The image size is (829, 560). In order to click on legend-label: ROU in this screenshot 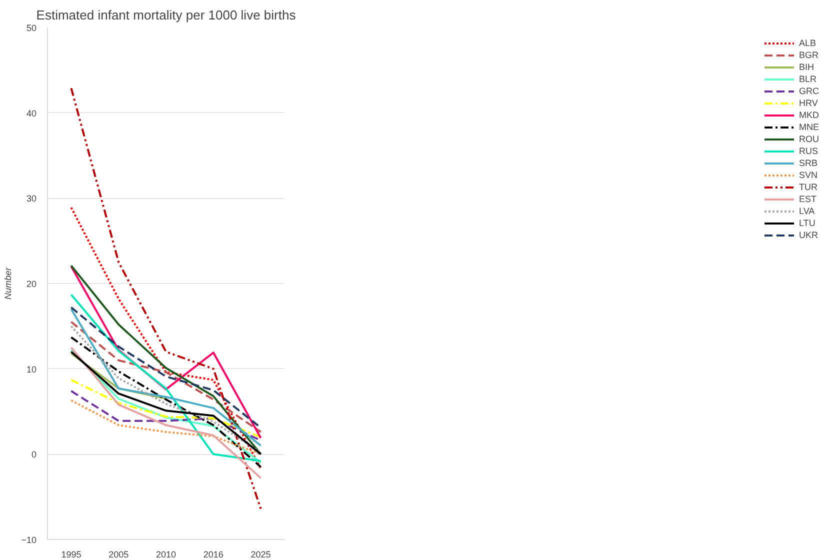, I will do `click(809, 139)`.